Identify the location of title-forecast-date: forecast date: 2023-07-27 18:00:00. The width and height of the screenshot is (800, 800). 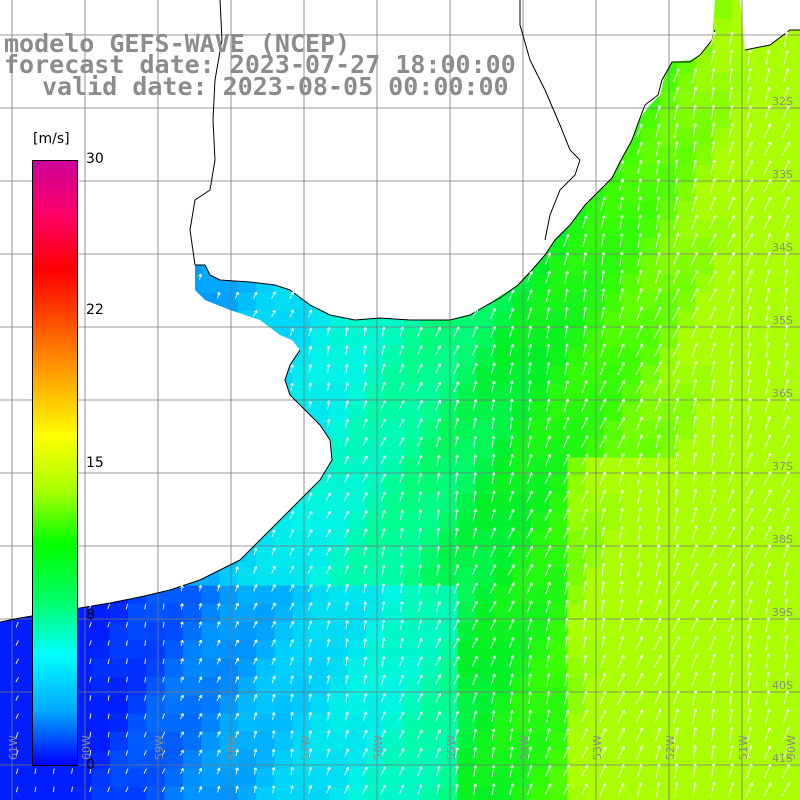
(260, 64).